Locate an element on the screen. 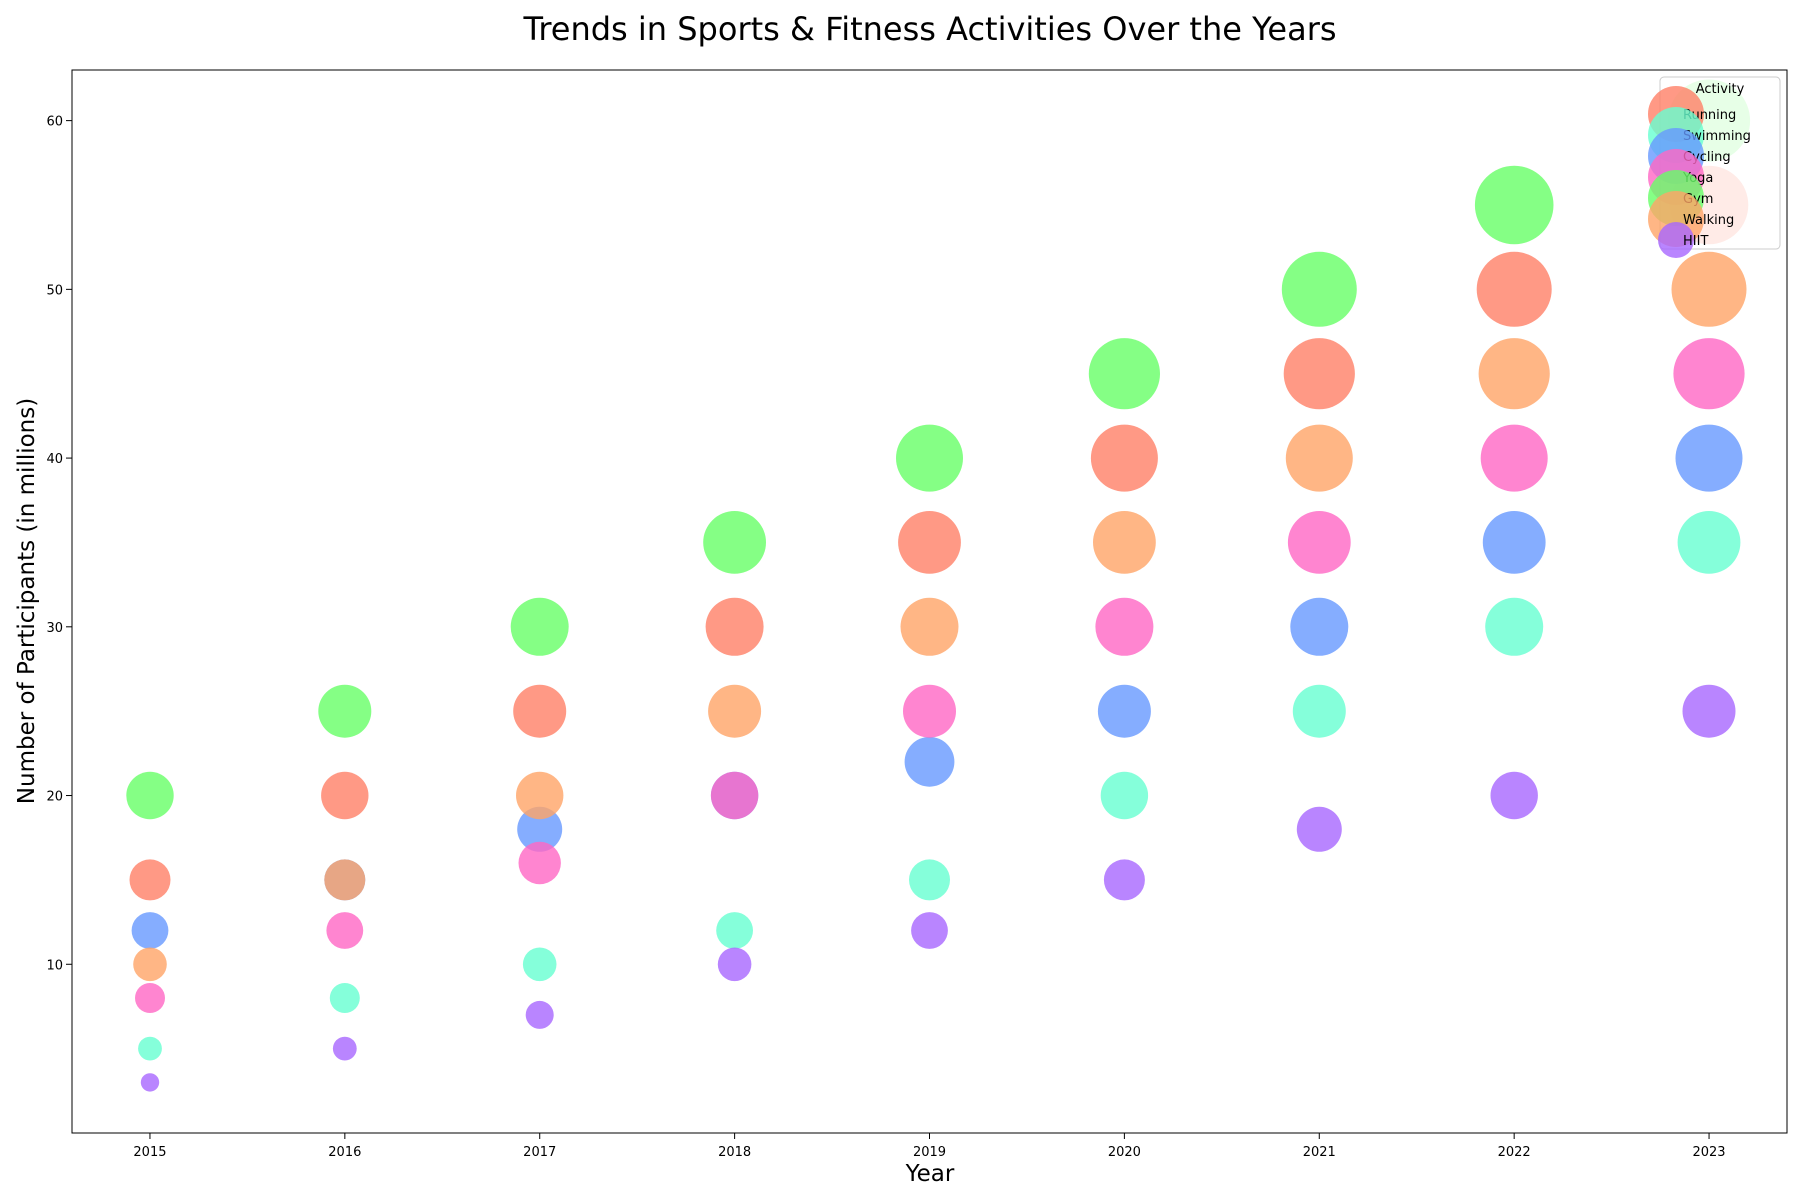 The image size is (1800, 1200). bubble-hiit-2015 is located at coordinates (150, 1082).